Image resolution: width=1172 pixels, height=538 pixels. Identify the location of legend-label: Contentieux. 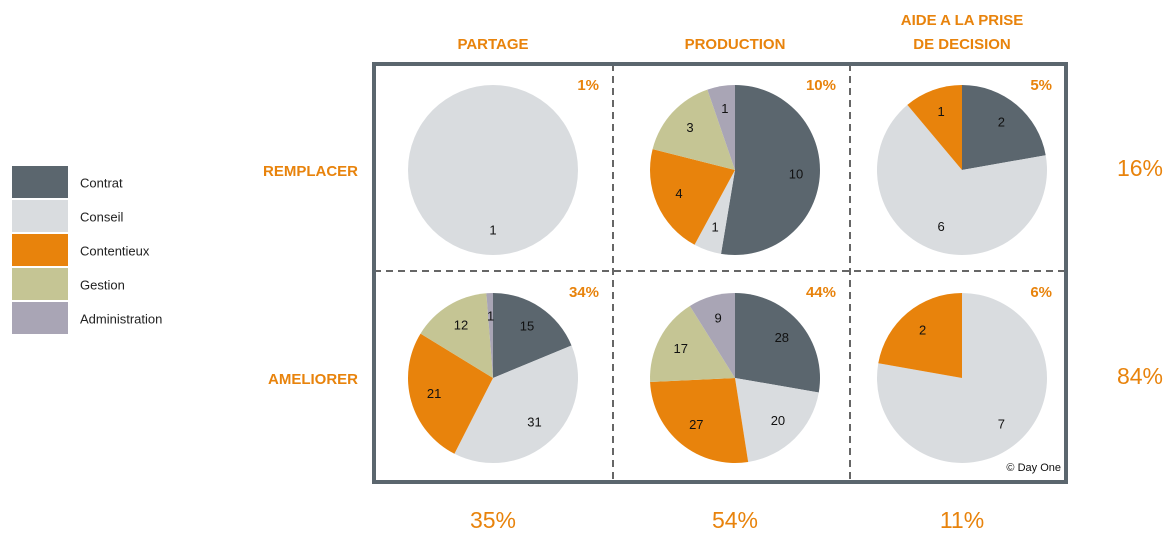
(115, 250).